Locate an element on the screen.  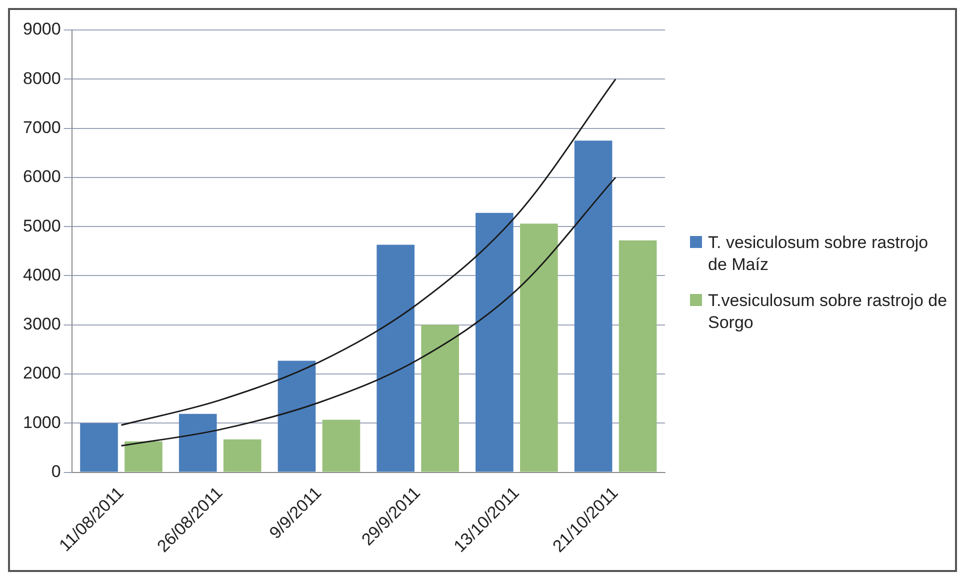
y-tick-label: 9000 is located at coordinates (41, 29).